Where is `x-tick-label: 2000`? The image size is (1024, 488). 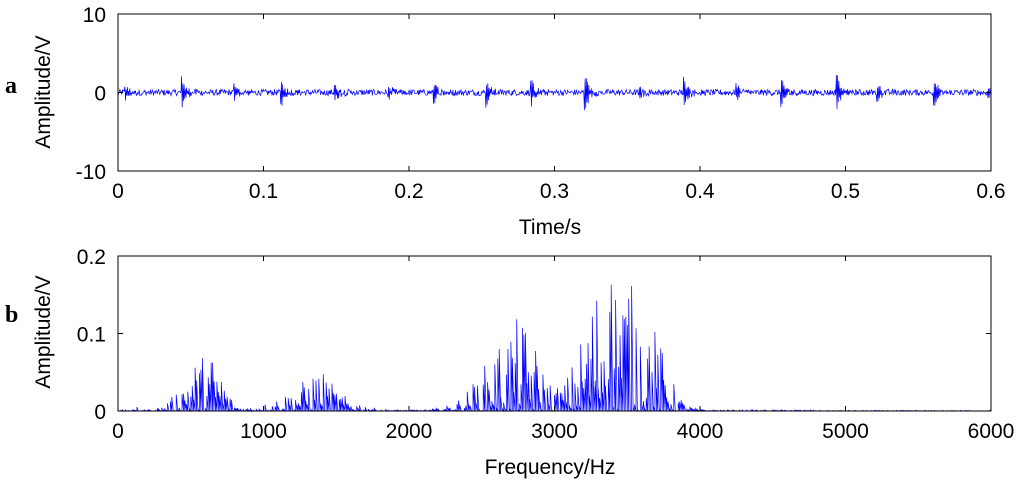 x-tick-label: 2000 is located at coordinates (409, 431).